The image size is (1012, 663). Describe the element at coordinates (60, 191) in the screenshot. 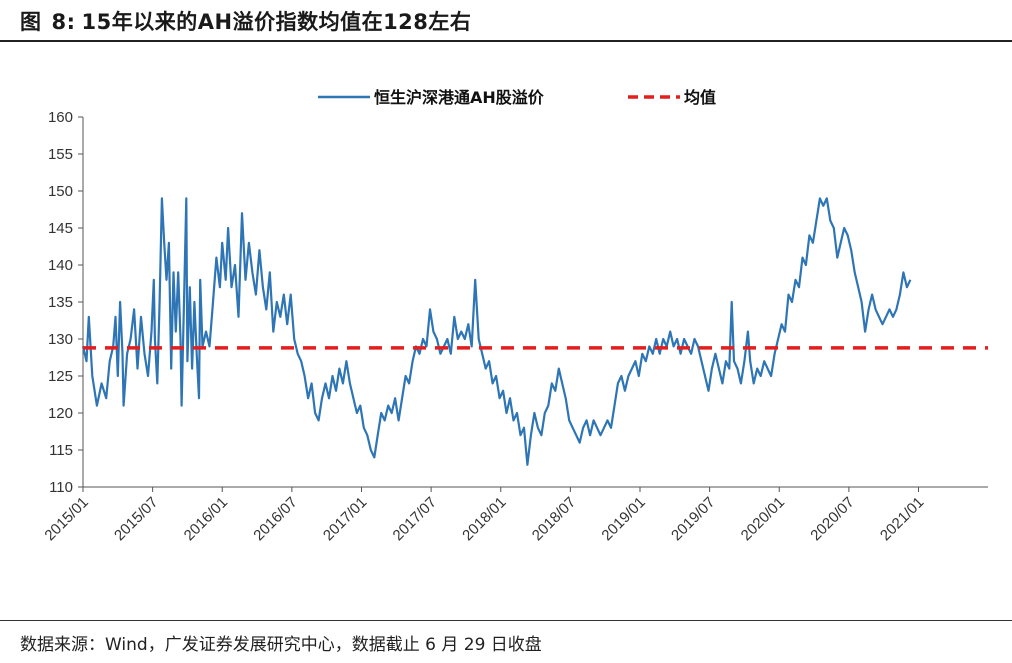

I see `y-tick-label: 150` at that location.